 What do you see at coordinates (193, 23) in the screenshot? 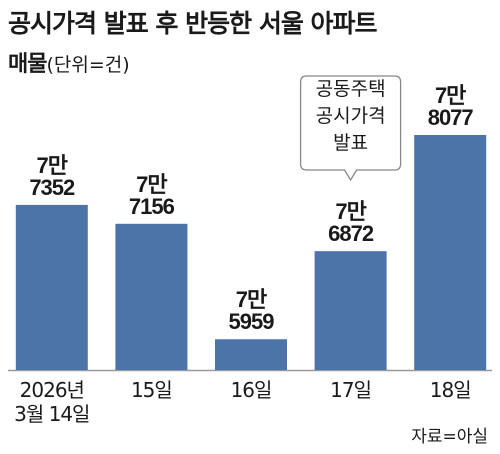
I see `chart-title: 공시가격 발표 후 반등한 서울 아파트` at bounding box center [193, 23].